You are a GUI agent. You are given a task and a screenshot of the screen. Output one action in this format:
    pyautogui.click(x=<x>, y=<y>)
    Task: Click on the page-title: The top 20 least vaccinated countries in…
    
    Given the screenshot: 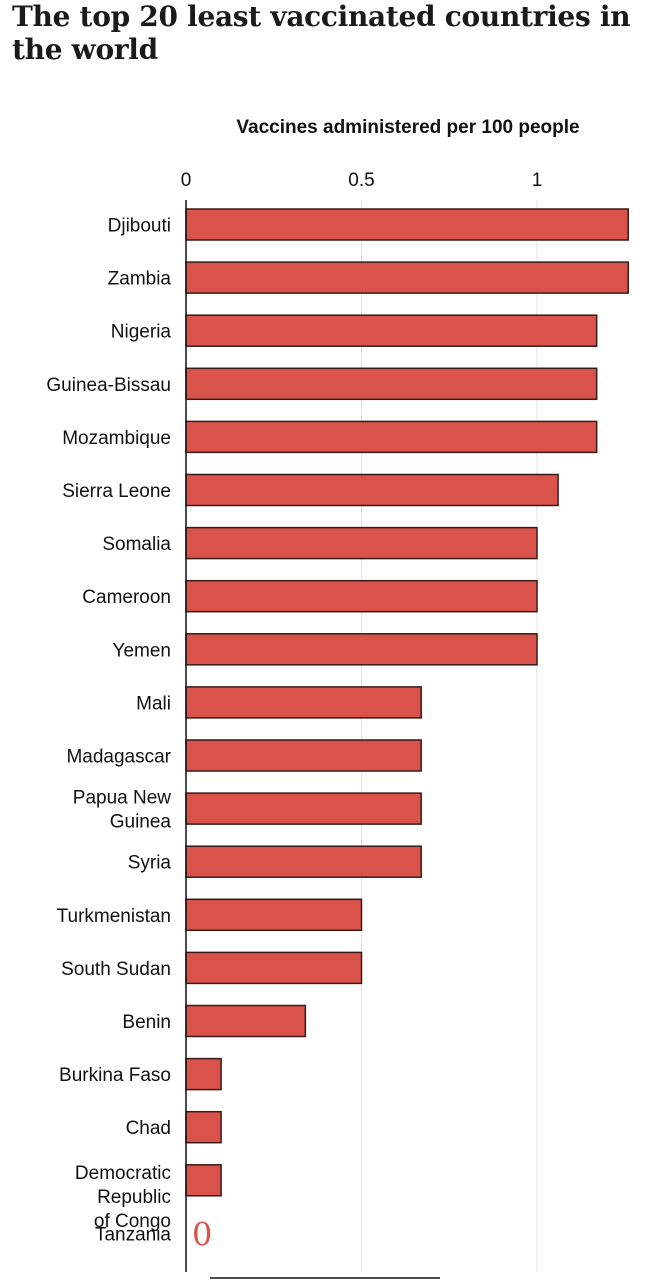 What is the action you would take?
    pyautogui.click(x=321, y=33)
    